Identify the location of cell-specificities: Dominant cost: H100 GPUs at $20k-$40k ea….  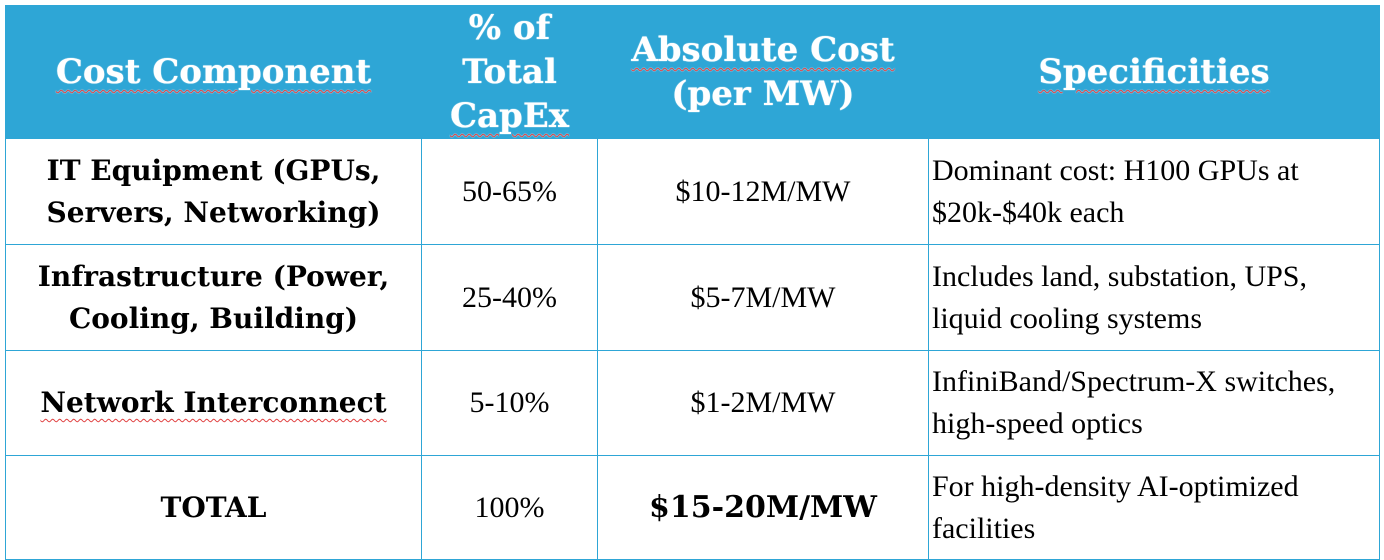
(1154, 191).